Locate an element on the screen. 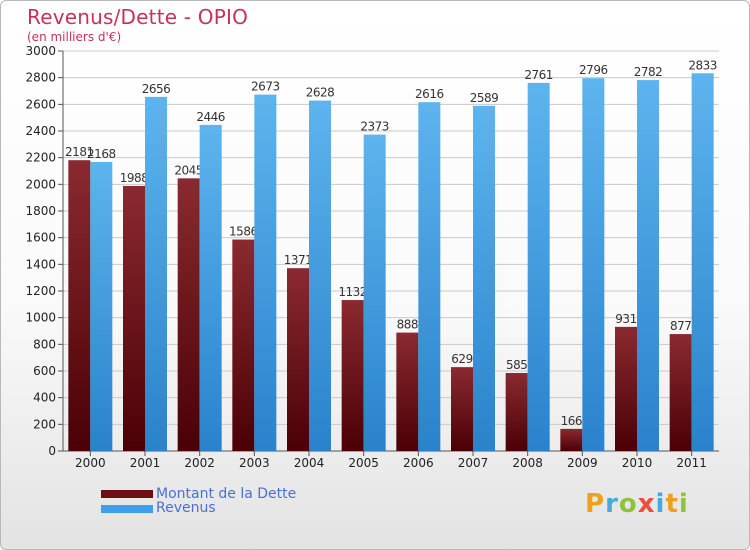  y-tick-label: 400 is located at coordinates (44, 398).